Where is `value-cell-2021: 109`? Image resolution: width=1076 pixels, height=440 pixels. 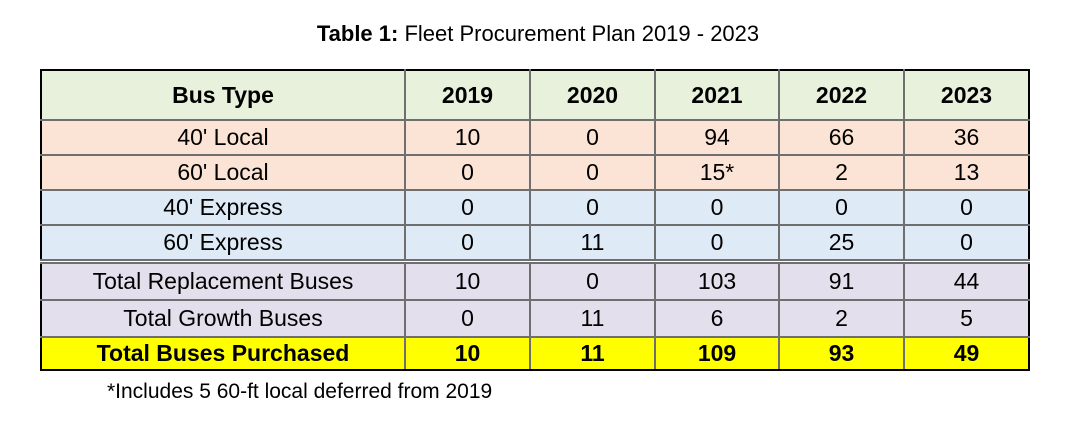 value-cell-2021: 109 is located at coordinates (717, 353).